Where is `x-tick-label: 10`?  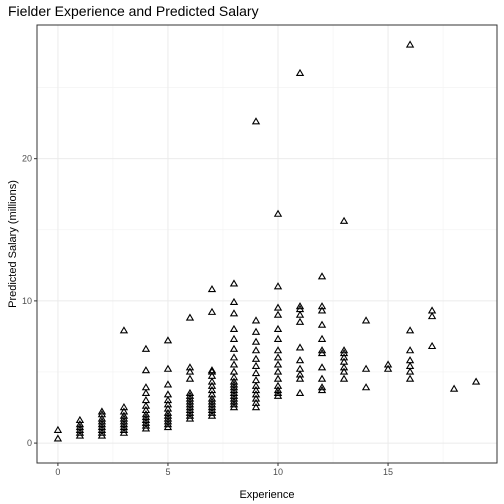 x-tick-label: 10 is located at coordinates (278, 472).